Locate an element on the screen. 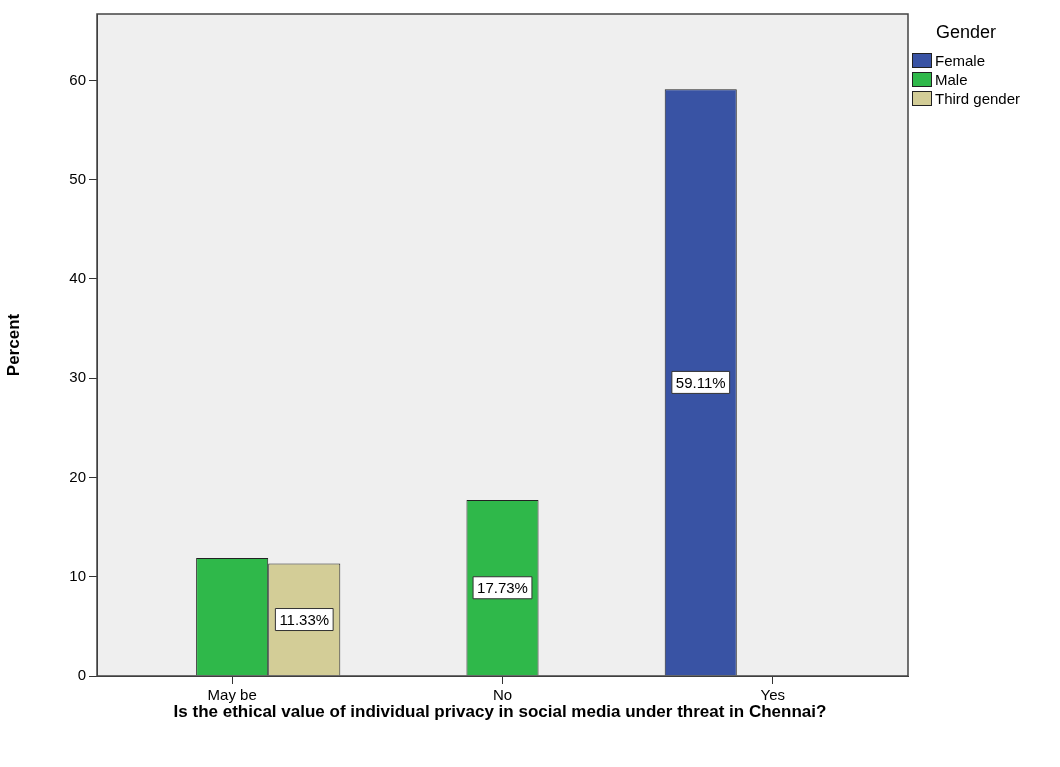  data-label: 59.11% is located at coordinates (700, 382).